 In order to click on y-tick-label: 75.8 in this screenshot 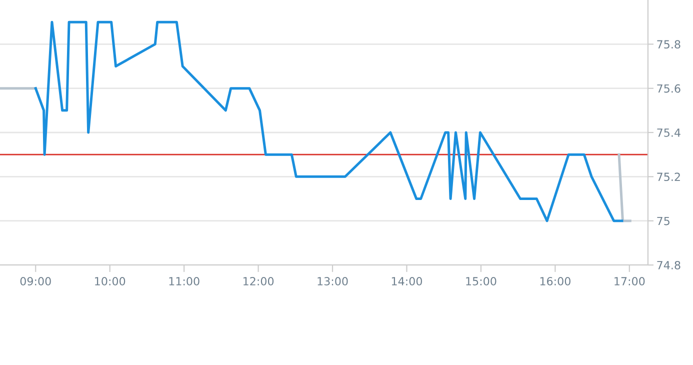, I will do `click(668, 44)`.